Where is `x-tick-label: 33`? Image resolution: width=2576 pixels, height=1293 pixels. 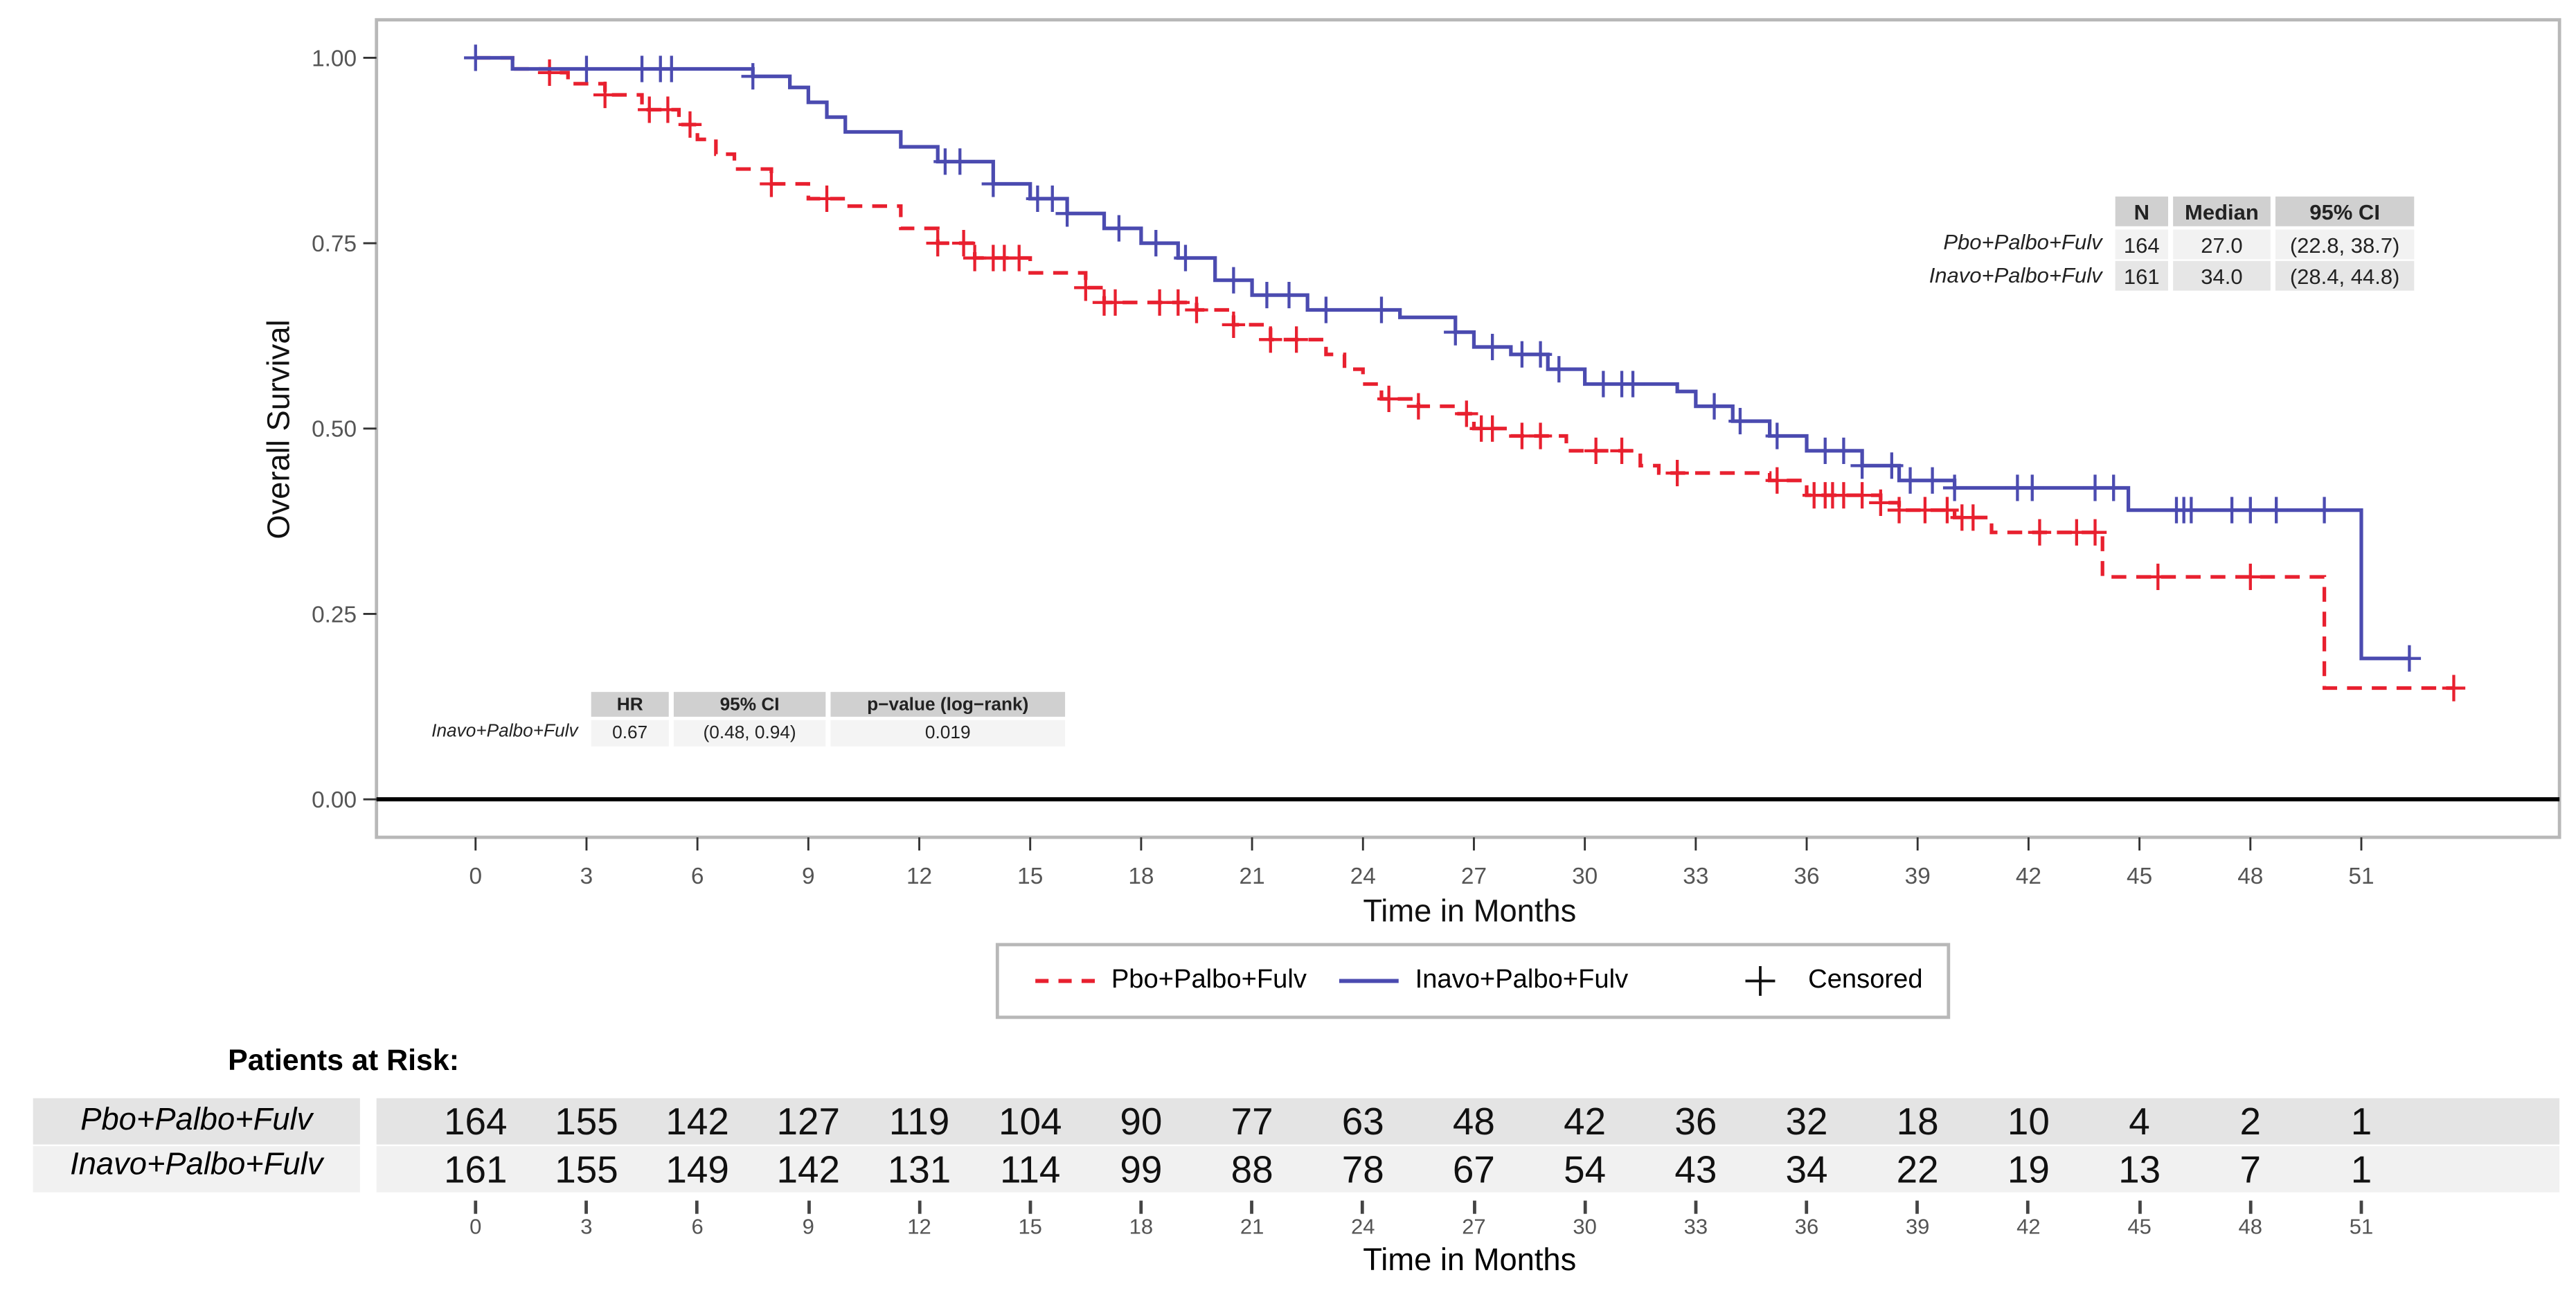 x-tick-label: 33 is located at coordinates (1695, 877).